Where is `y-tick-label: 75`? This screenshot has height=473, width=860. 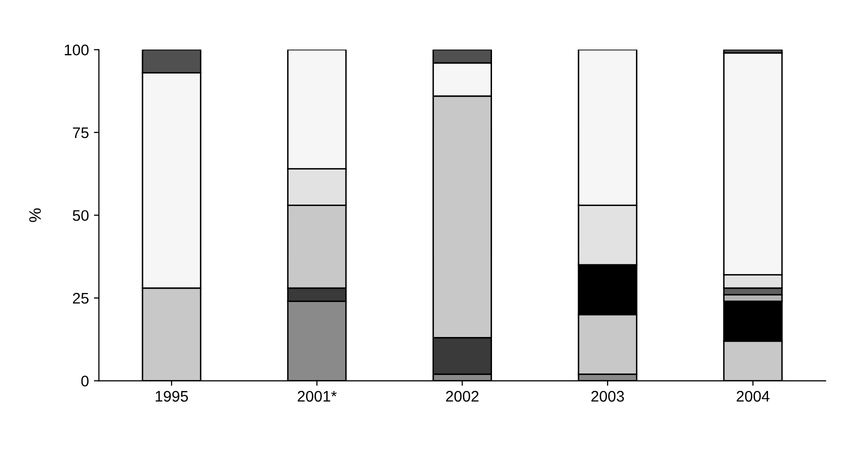
y-tick-label: 75 is located at coordinates (80, 132).